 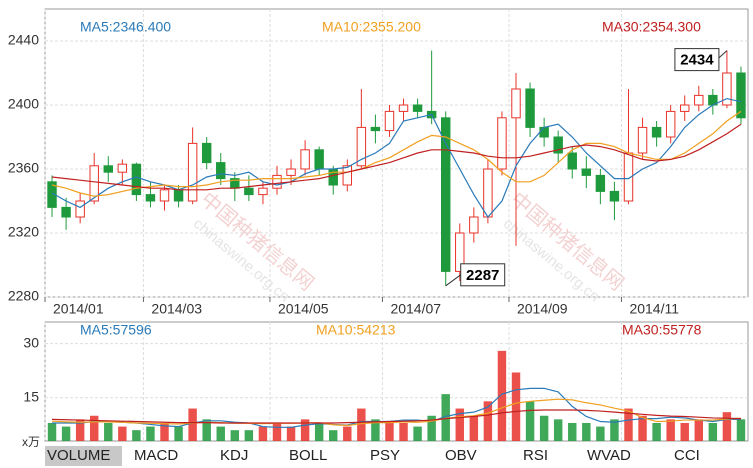 I want to click on tab-active-bg, so click(x=83, y=456).